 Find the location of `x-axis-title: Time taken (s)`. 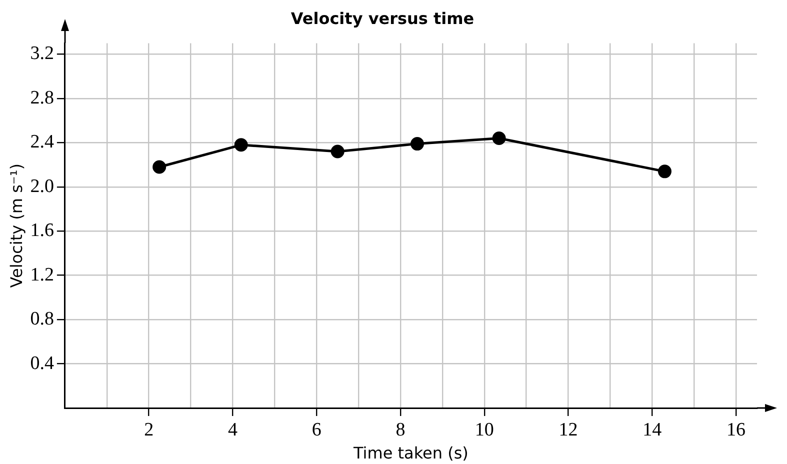

x-axis-title: Time taken (s) is located at coordinates (410, 453).